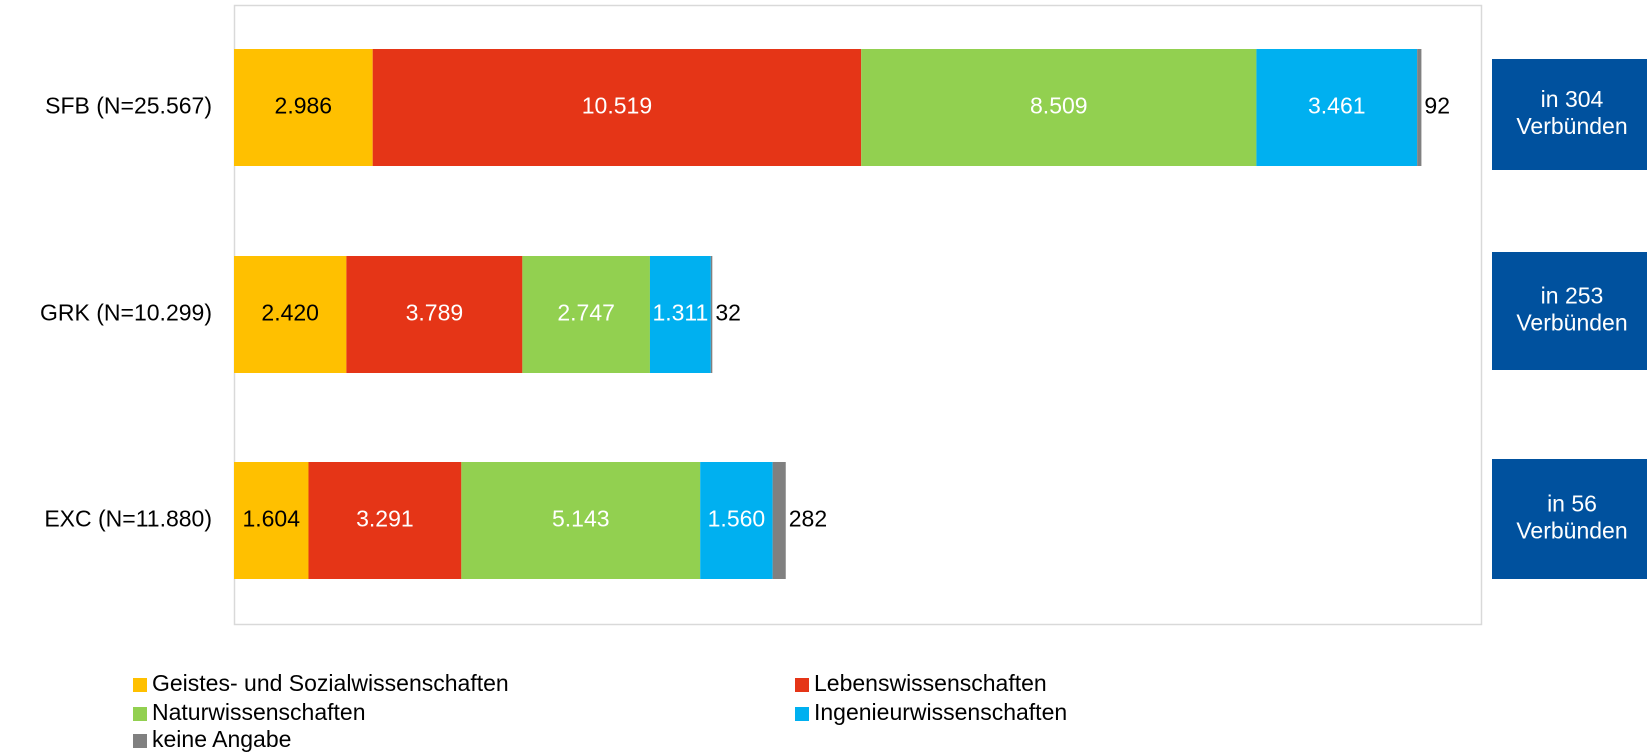 Image resolution: width=1647 pixels, height=756 pixels. Describe the element at coordinates (930, 683) in the screenshot. I see `legend-label: Lebenswissenschaften` at that location.